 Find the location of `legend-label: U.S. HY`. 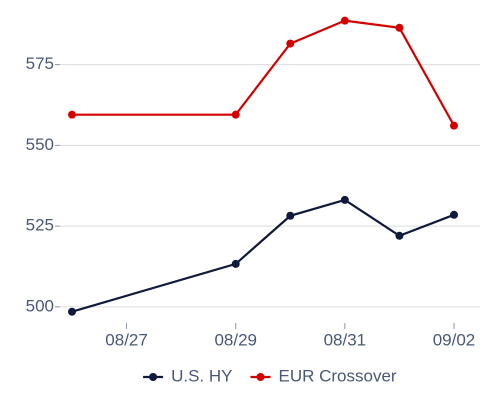

legend-label: U.S. HY is located at coordinates (201, 375).